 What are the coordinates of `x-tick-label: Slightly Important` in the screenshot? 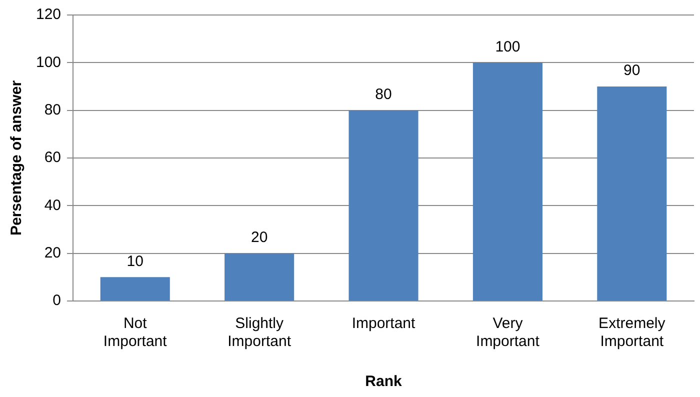 It's located at (260, 332).